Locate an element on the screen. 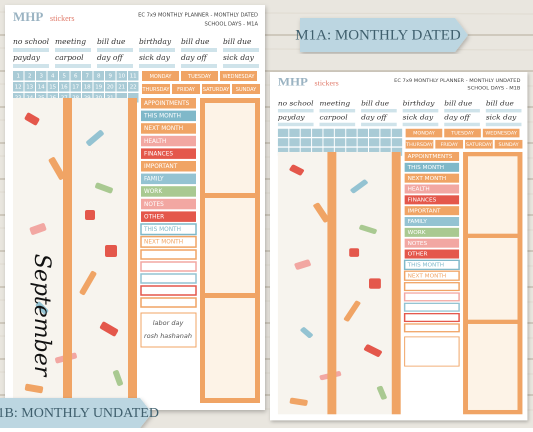 The image size is (533, 432). date-number: 10 is located at coordinates (121, 77).